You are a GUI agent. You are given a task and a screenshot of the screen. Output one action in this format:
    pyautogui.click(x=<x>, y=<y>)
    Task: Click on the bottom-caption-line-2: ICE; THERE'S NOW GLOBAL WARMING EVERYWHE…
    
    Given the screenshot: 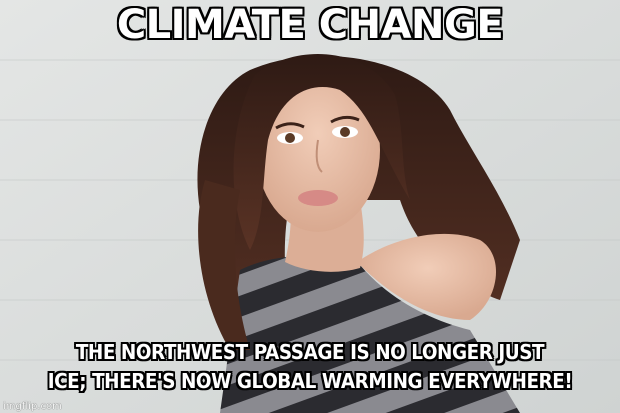 What is the action you would take?
    pyautogui.click(x=310, y=381)
    